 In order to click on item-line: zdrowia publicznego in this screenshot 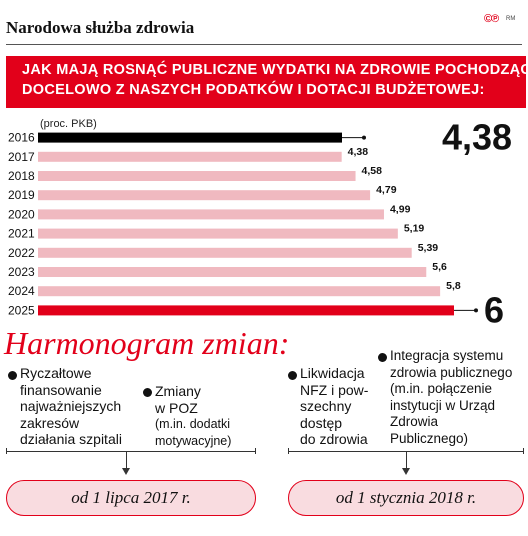, I will do `click(451, 372)`.